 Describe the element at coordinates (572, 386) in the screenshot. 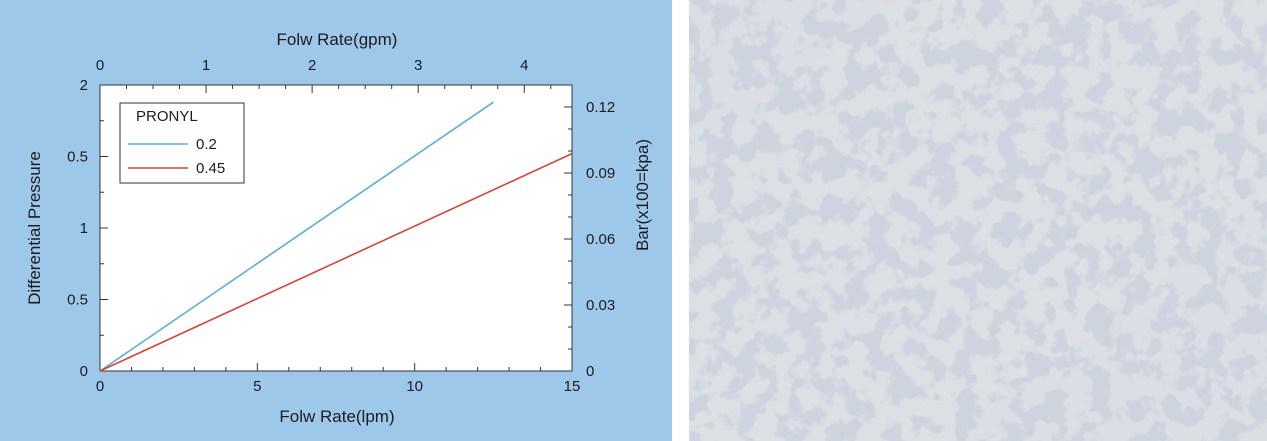

I see `bottom-tick-label: 15` at that location.